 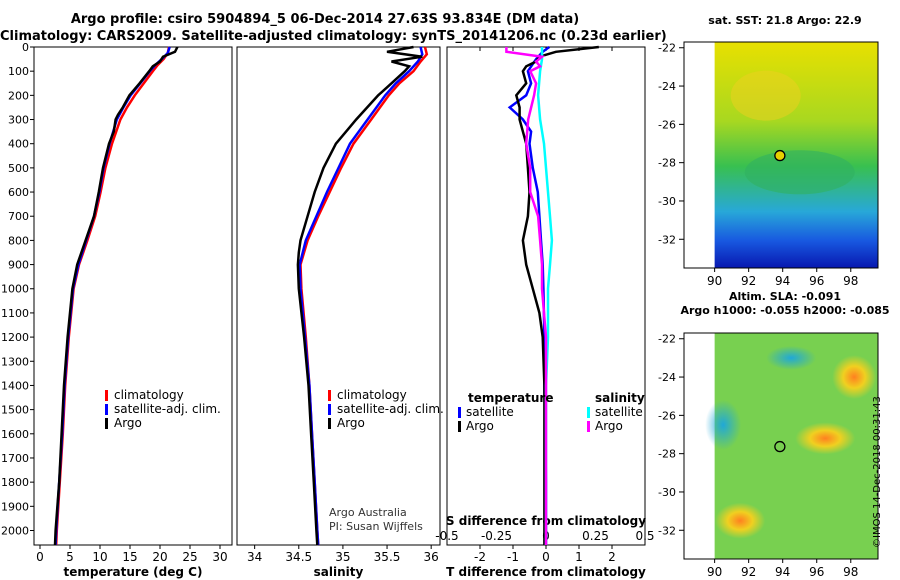 What do you see at coordinates (15, 337) in the screenshot?
I see `depth-tick-label: 1200` at bounding box center [15, 337].